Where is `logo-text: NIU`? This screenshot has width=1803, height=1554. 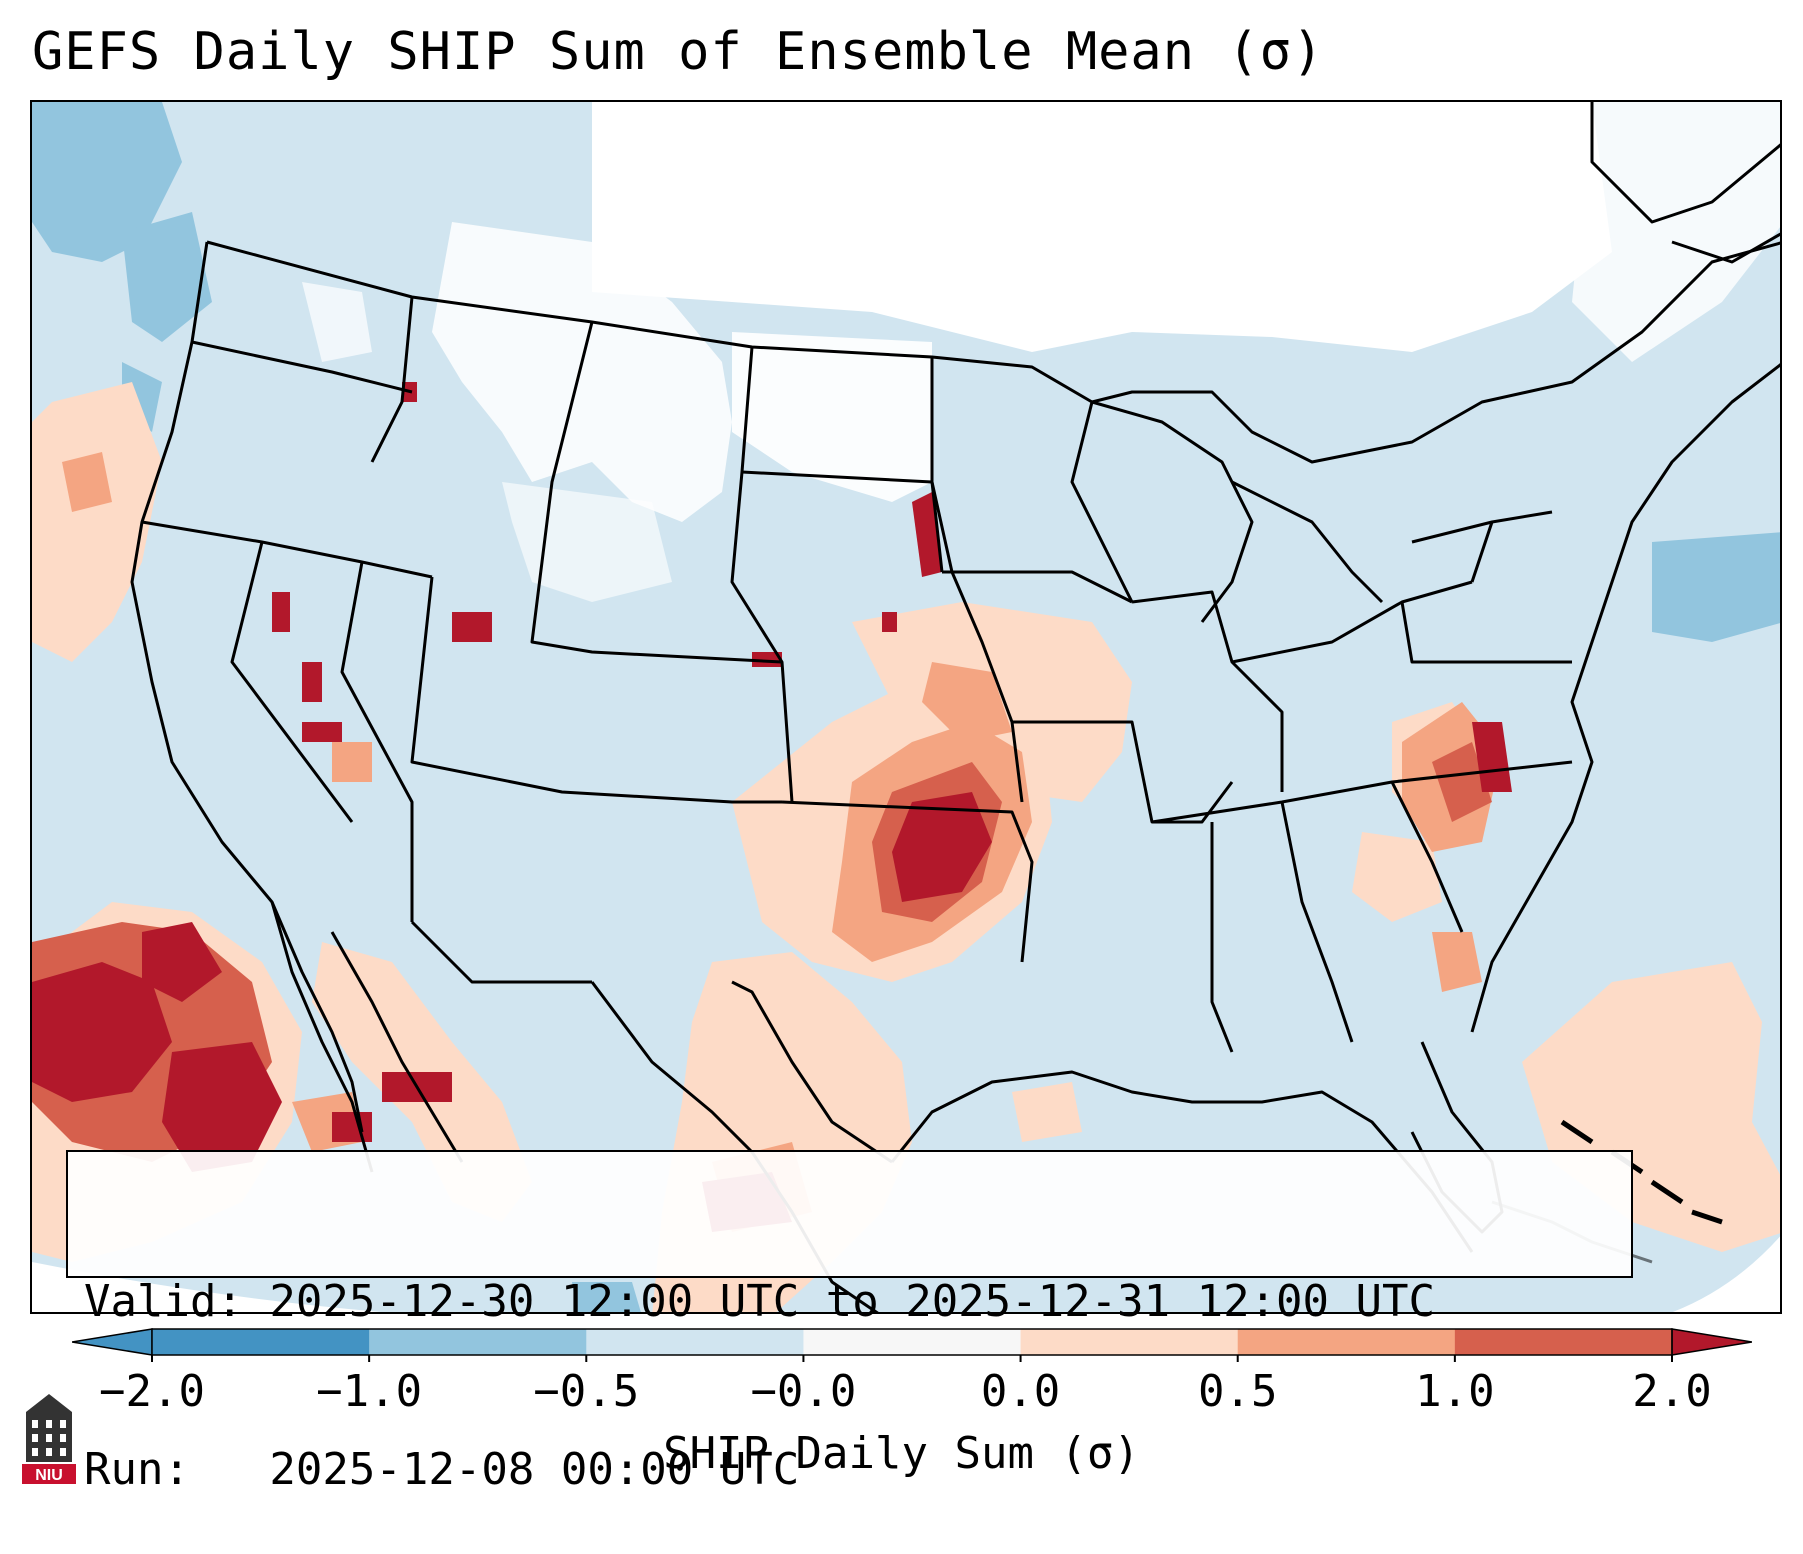
logo-text: NIU is located at coordinates (49, 1475).